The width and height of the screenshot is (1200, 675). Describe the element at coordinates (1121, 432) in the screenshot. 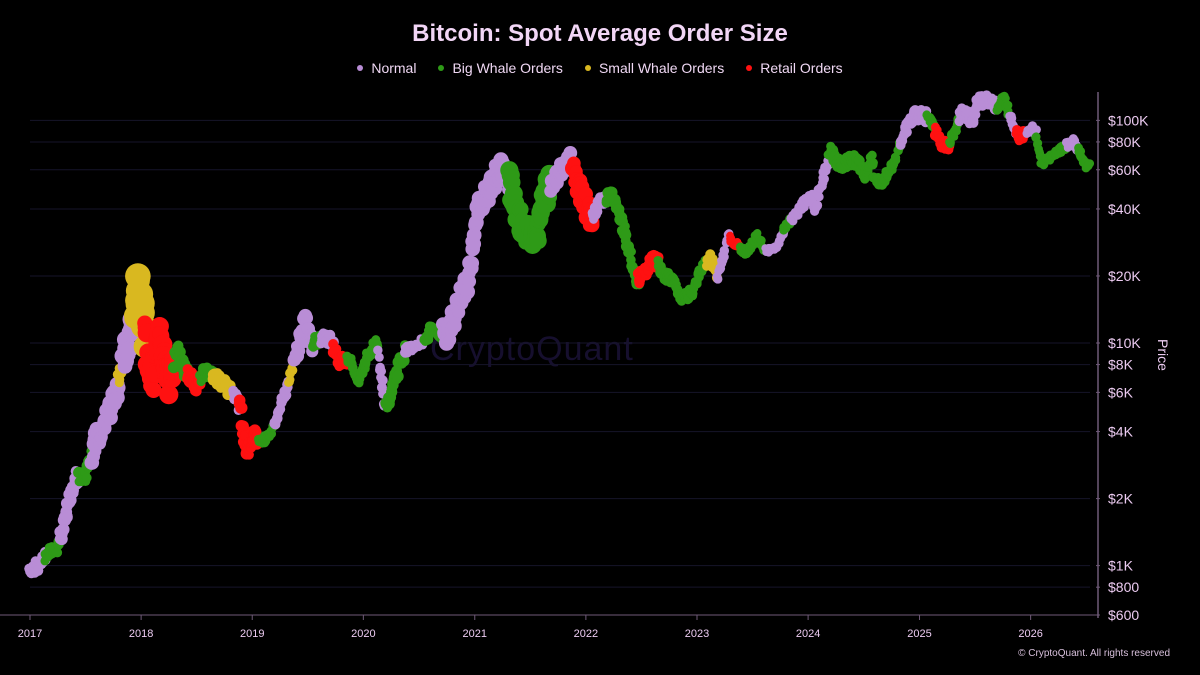

I see `y-tick-label: $4K` at that location.